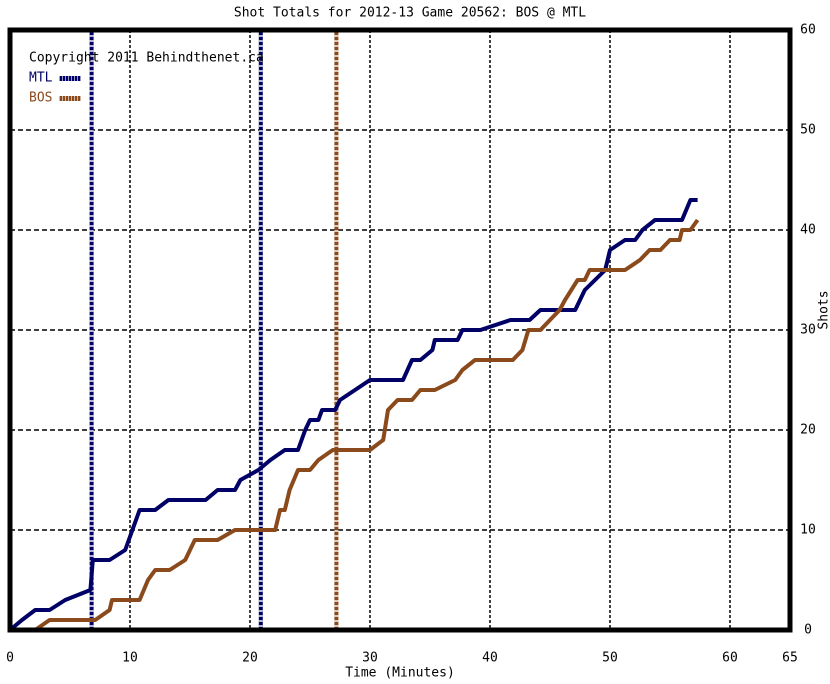  Describe the element at coordinates (808, 430) in the screenshot. I see `y-tick-label: 20` at that location.